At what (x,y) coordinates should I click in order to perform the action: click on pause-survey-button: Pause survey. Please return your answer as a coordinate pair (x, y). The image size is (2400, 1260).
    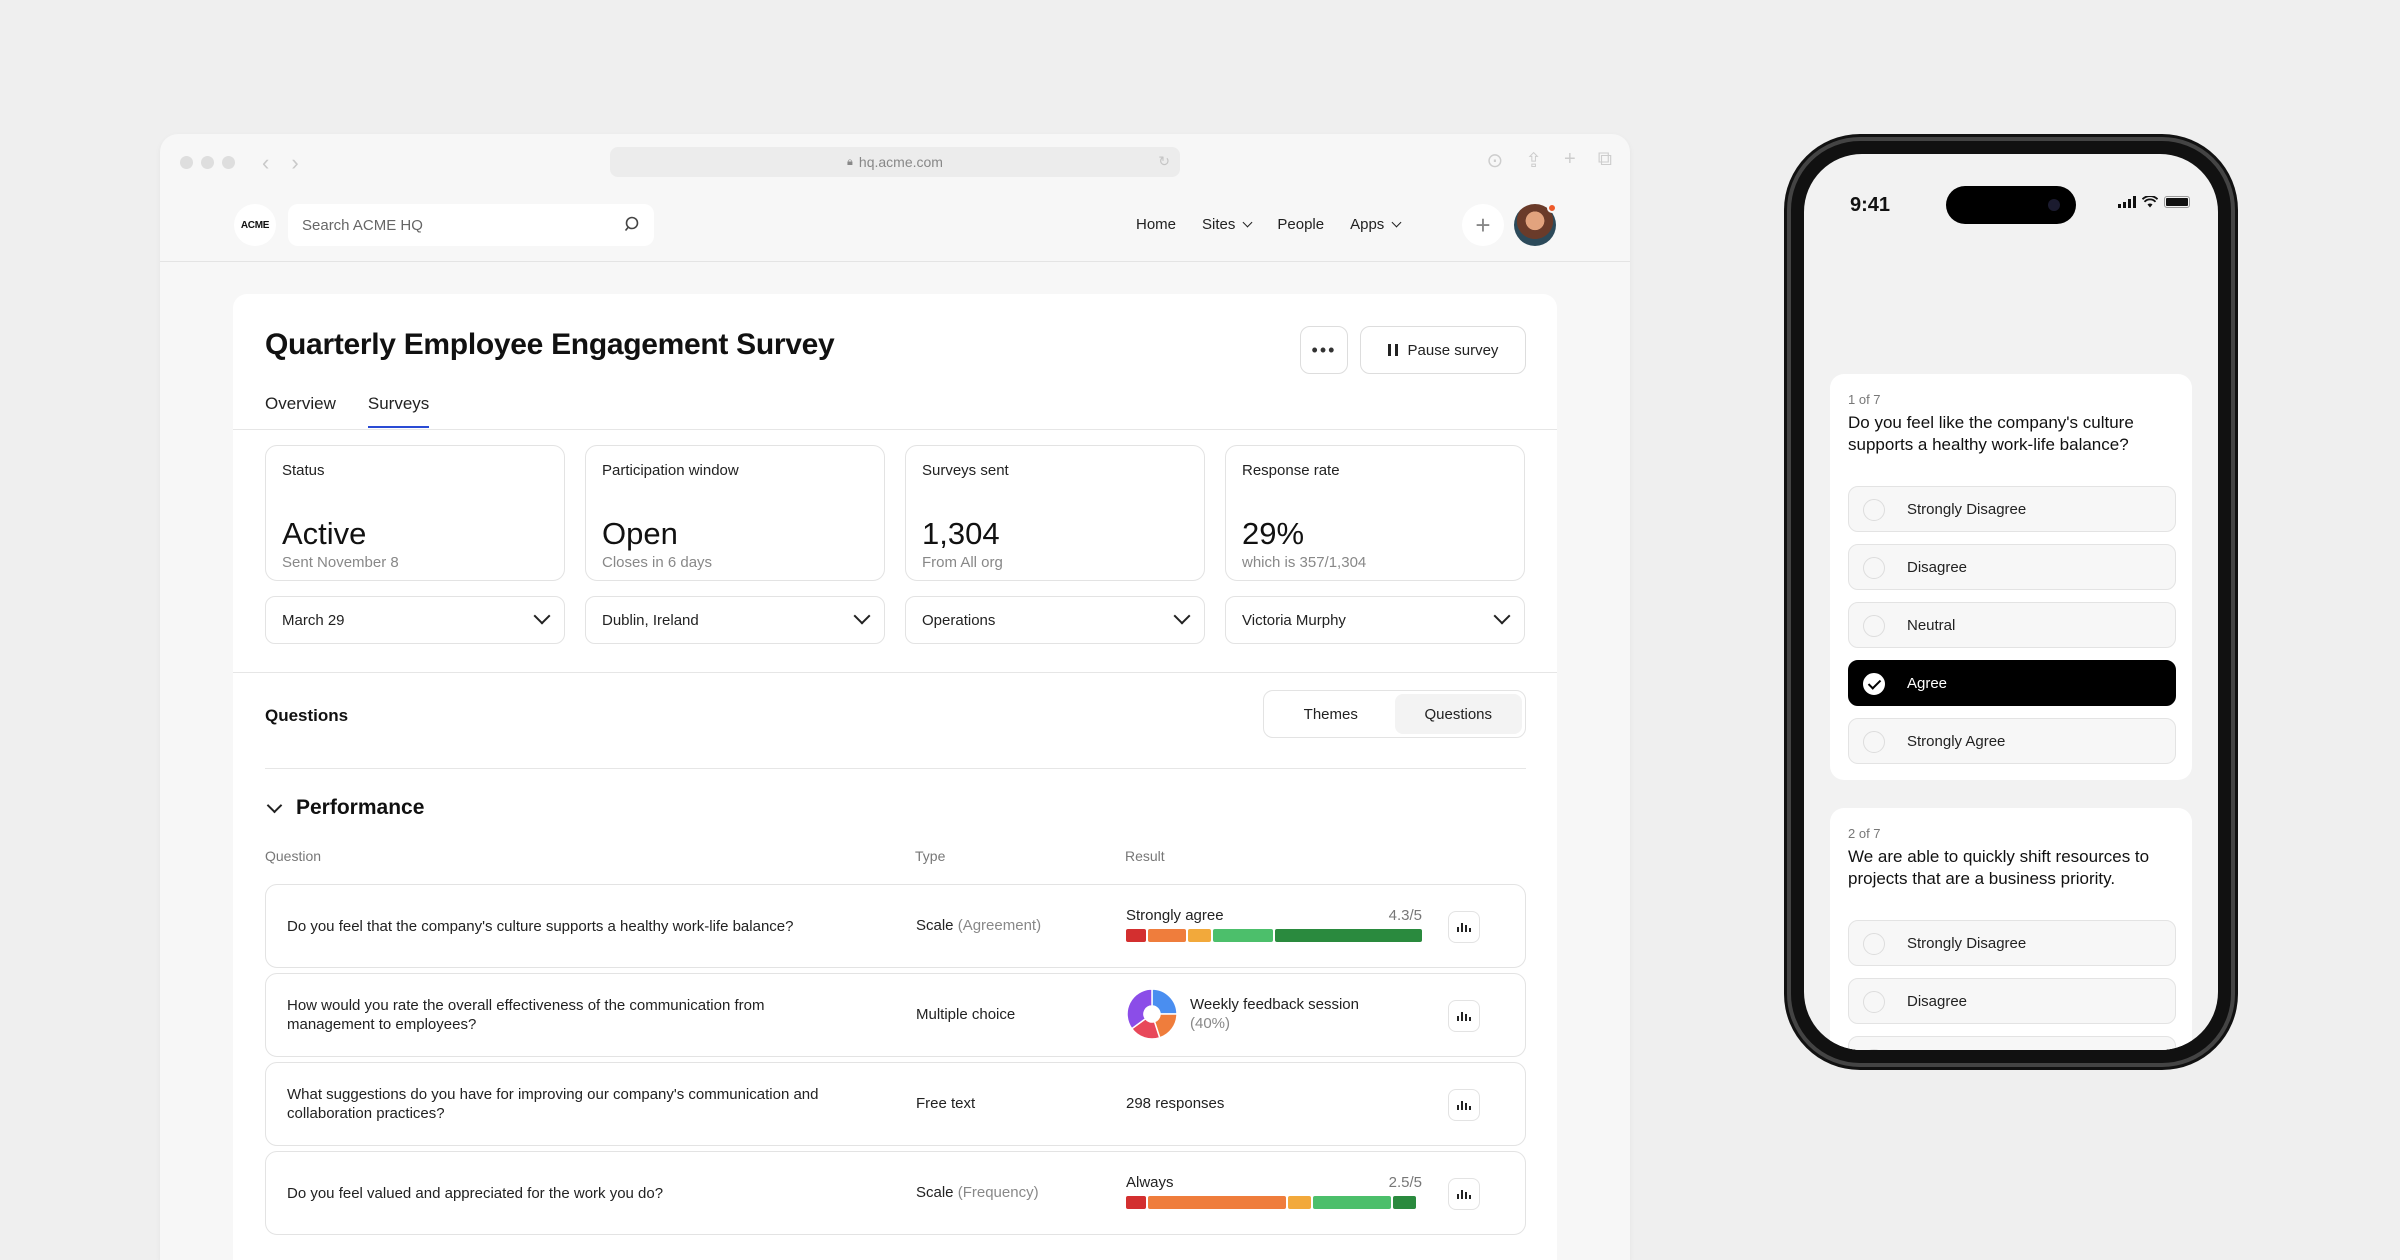
    Looking at the image, I should click on (1443, 350).